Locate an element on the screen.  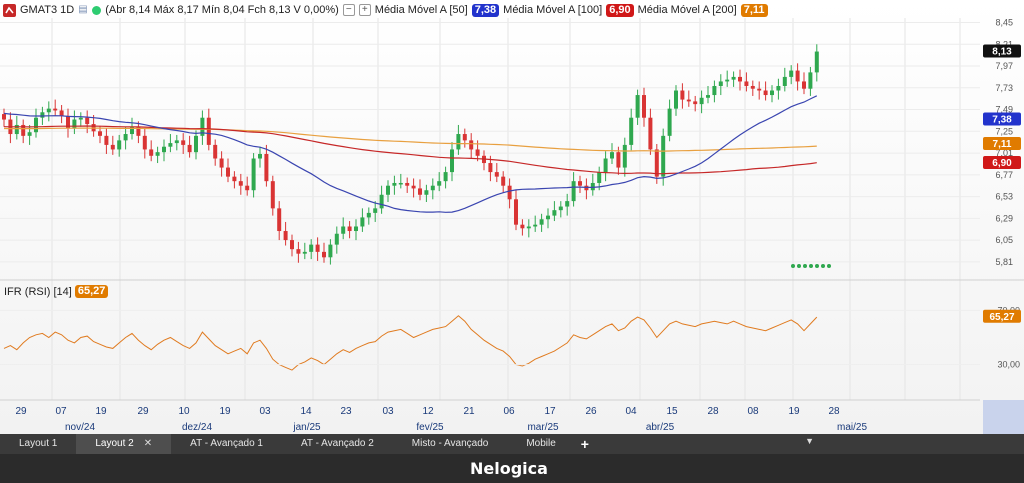
close-icon: ✕ is located at coordinates (148, 443).